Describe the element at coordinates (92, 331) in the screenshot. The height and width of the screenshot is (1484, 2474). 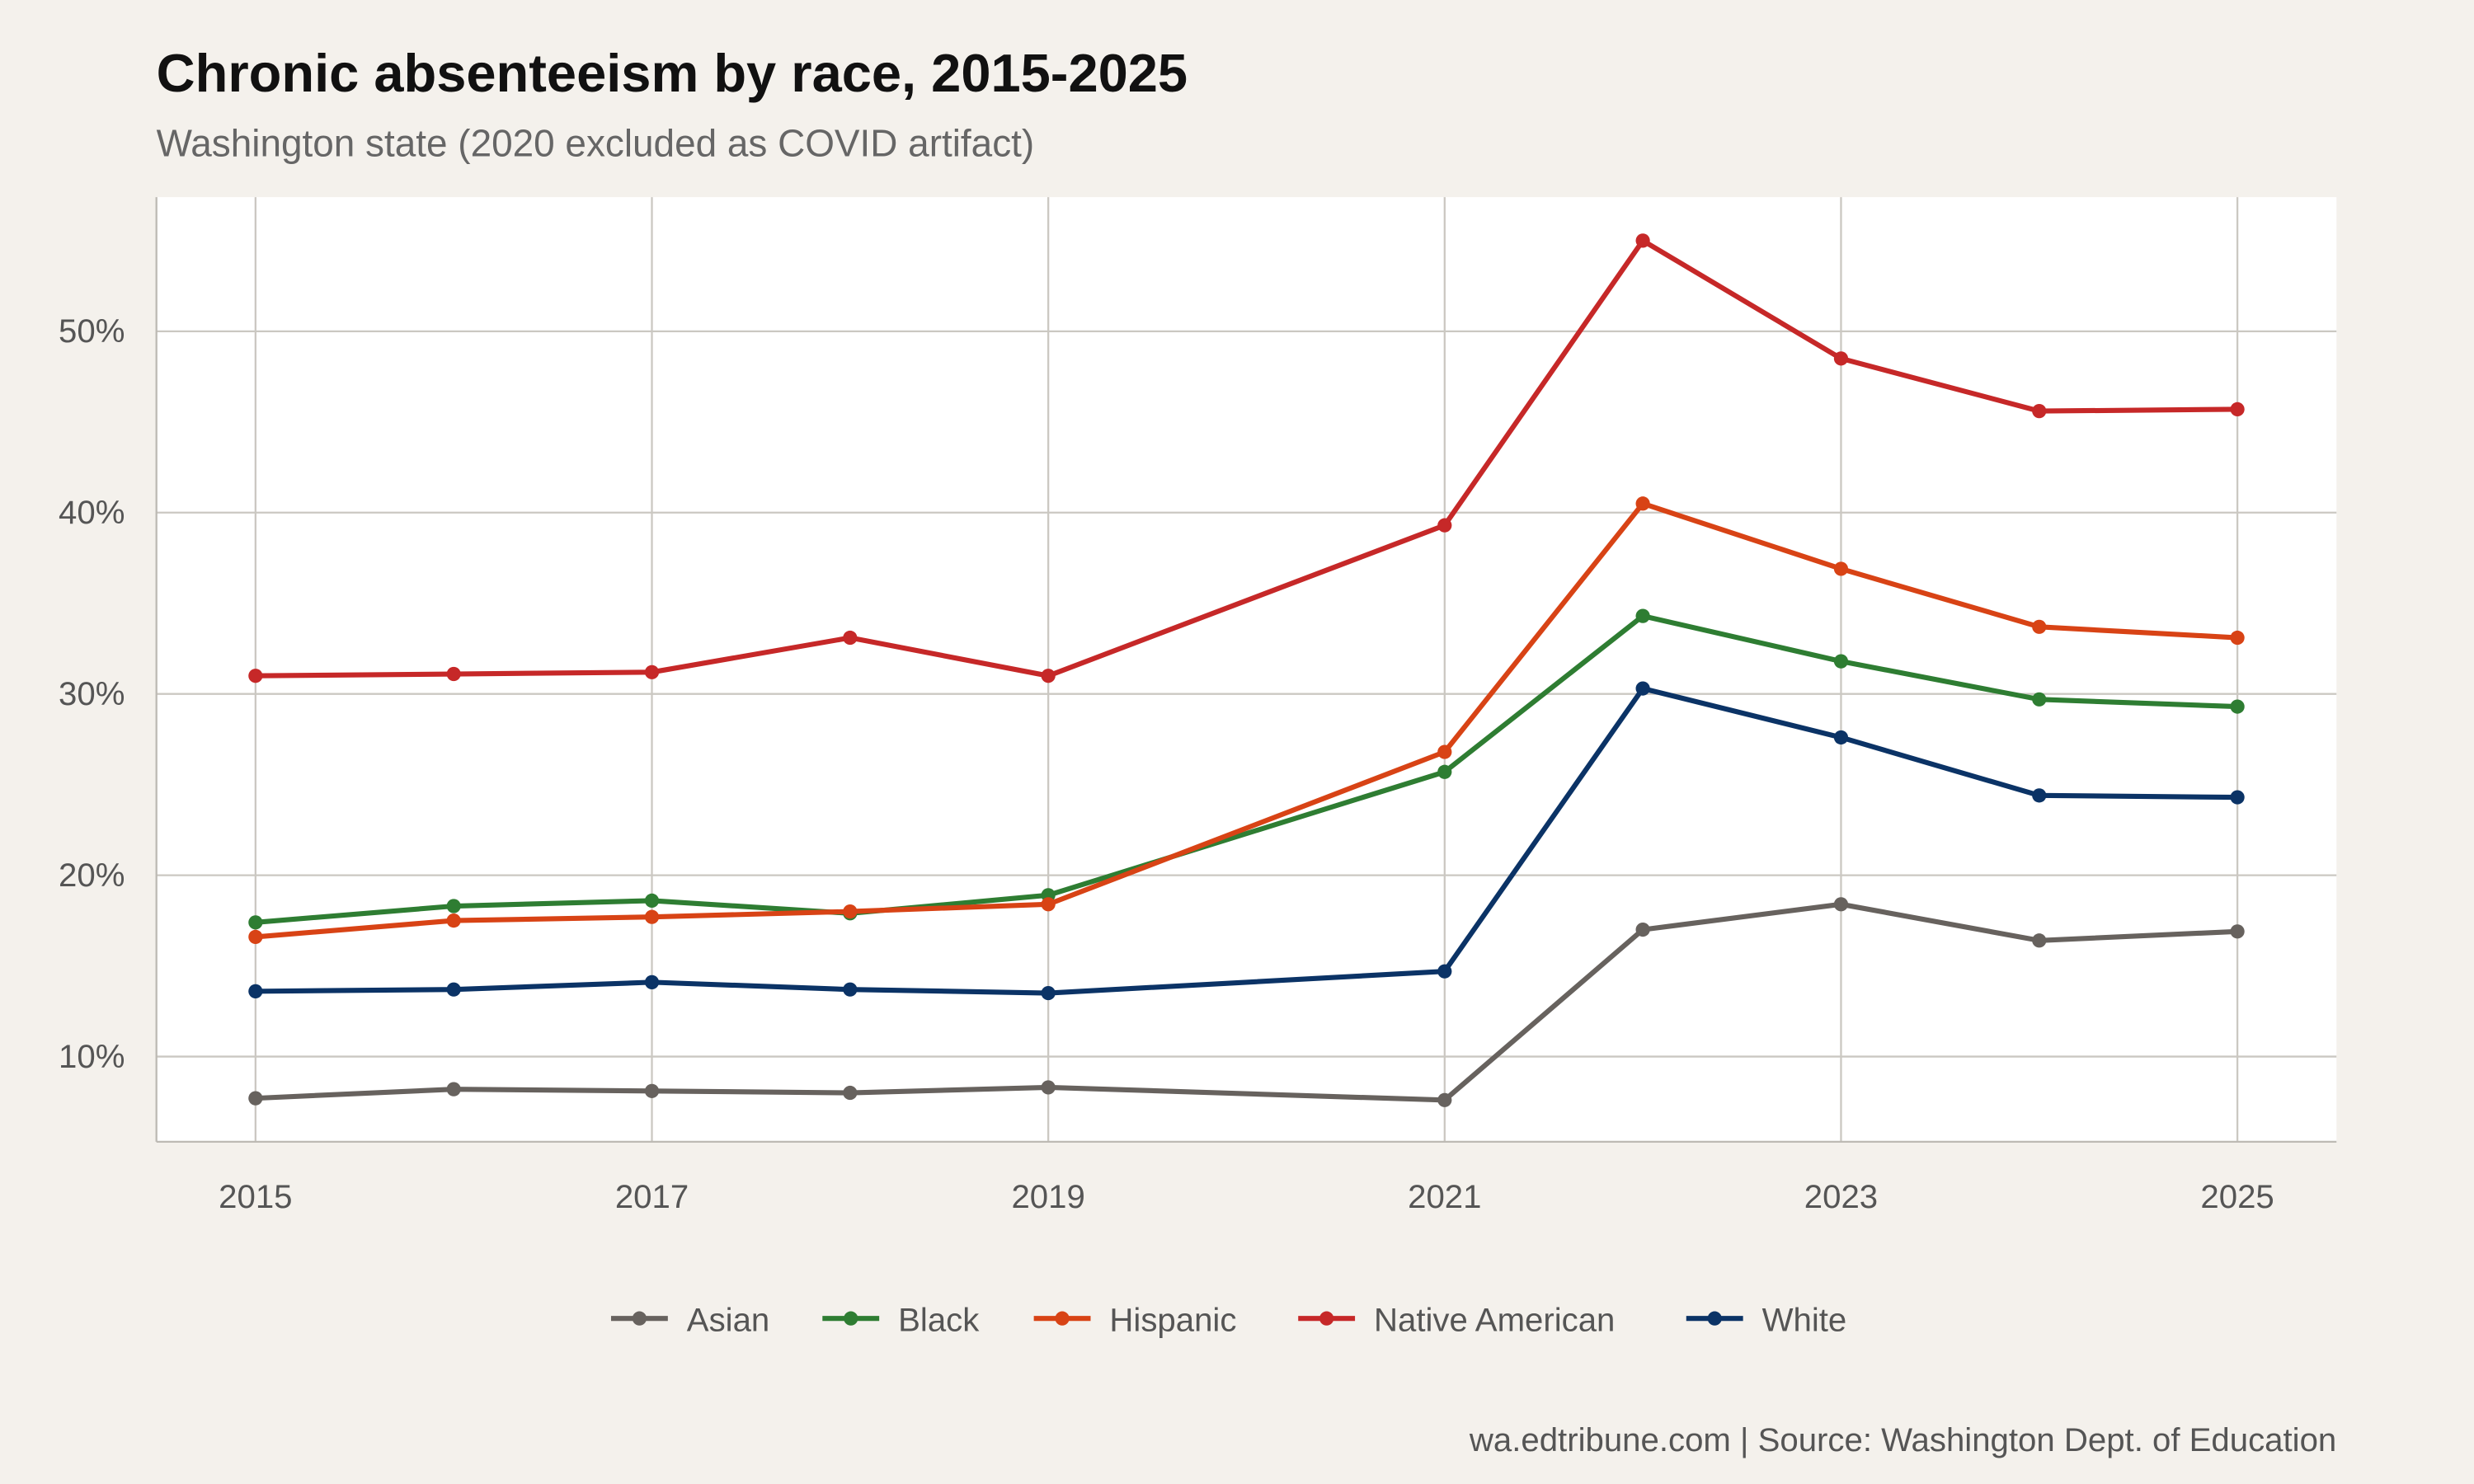
I see `y-tick-label: 50%` at that location.